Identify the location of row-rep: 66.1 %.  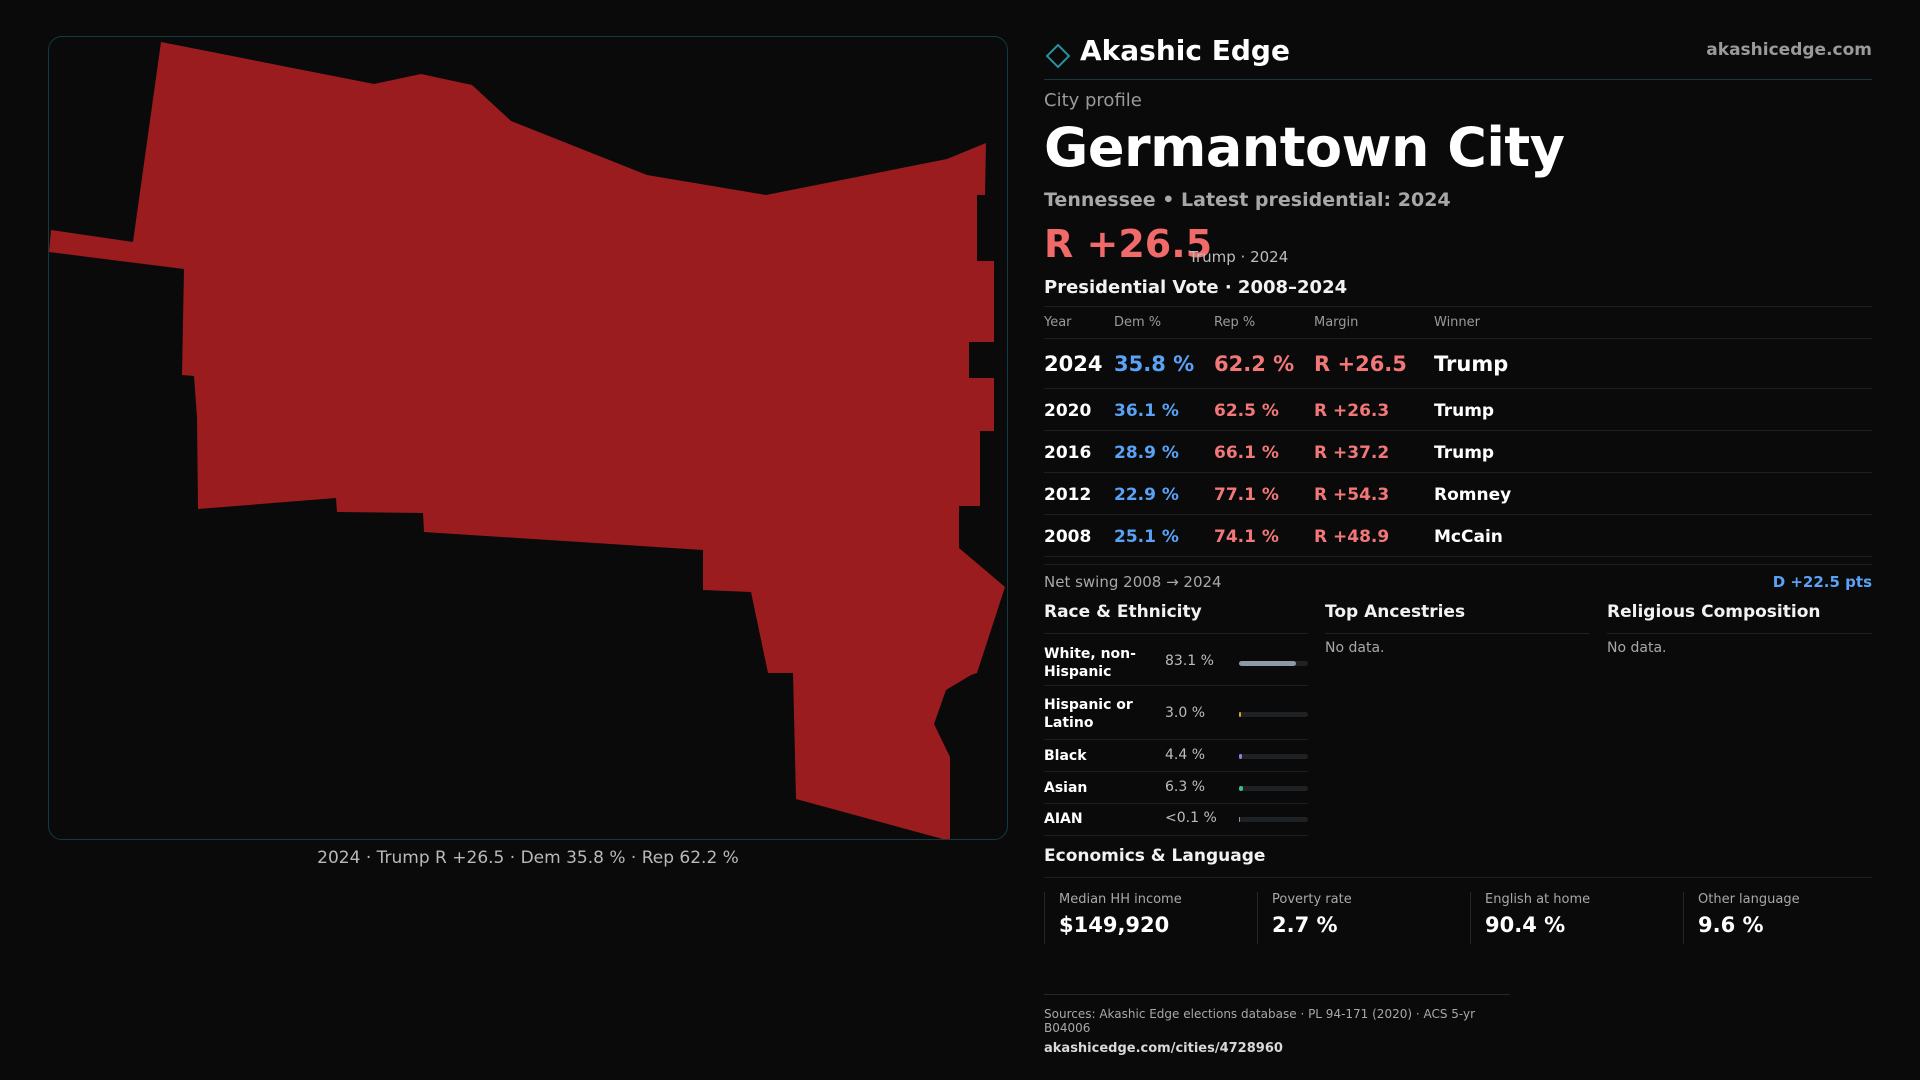
(1246, 453).